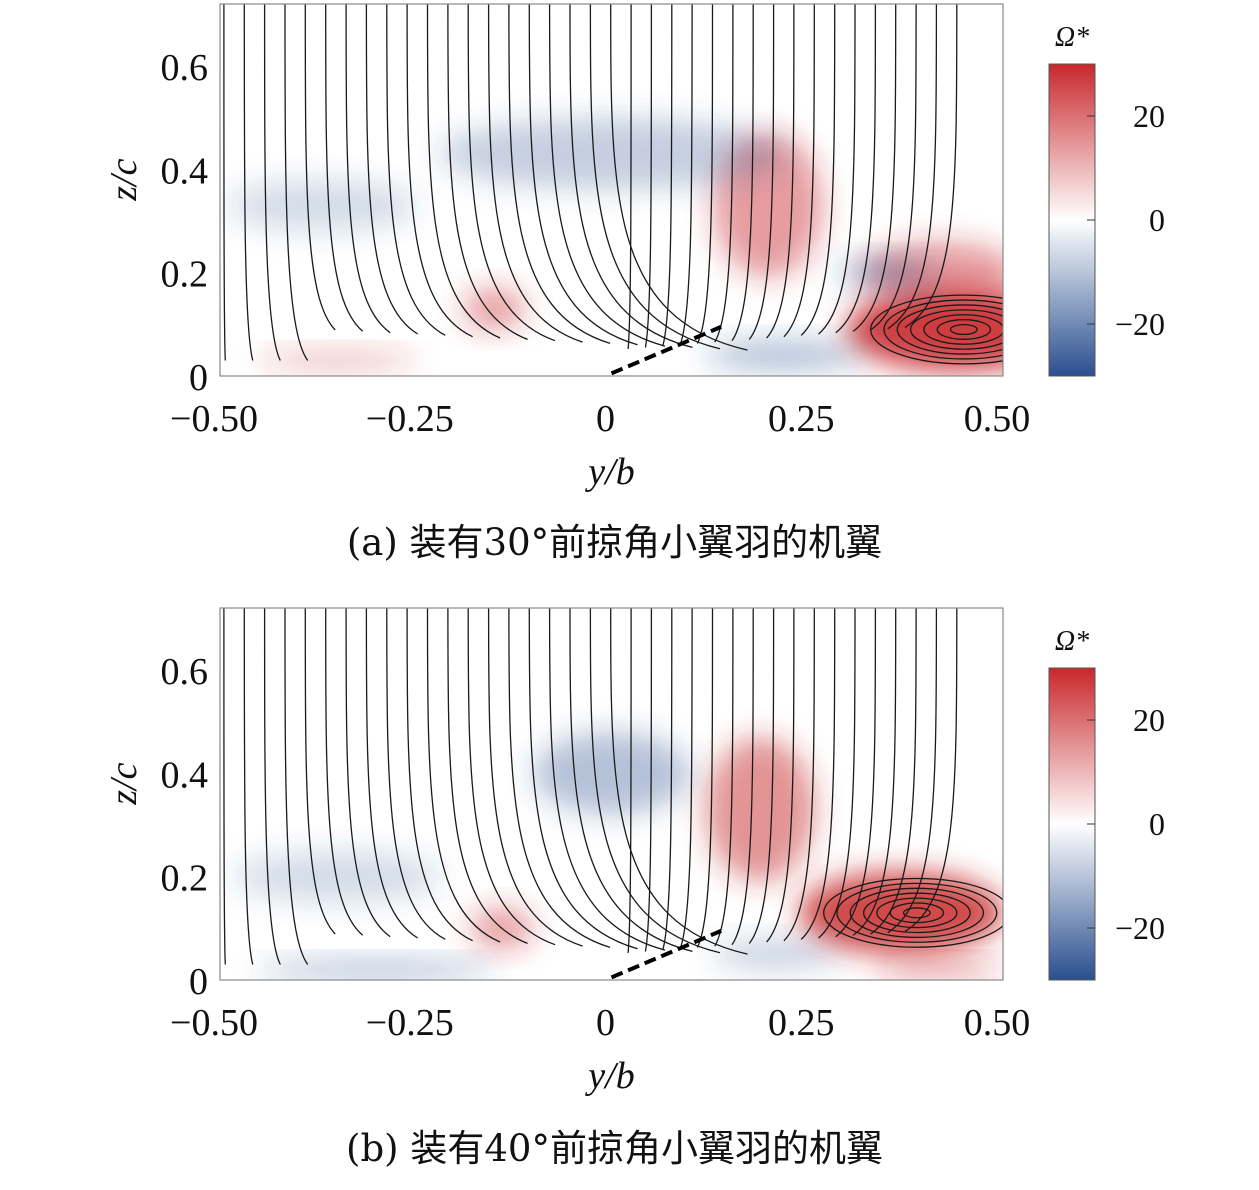  Describe the element at coordinates (1140, 928) in the screenshot. I see `colorbar-tick-label-1: −20` at that location.